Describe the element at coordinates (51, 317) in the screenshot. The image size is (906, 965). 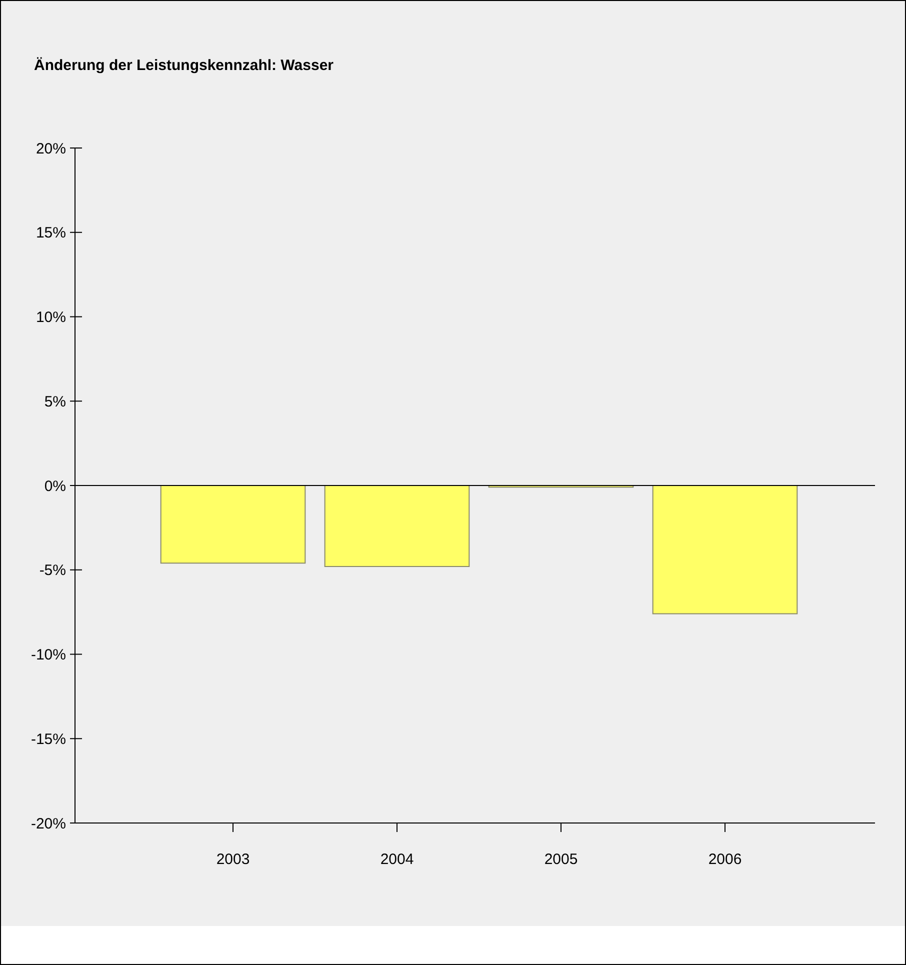
I see `y-tick-label: 10%` at that location.